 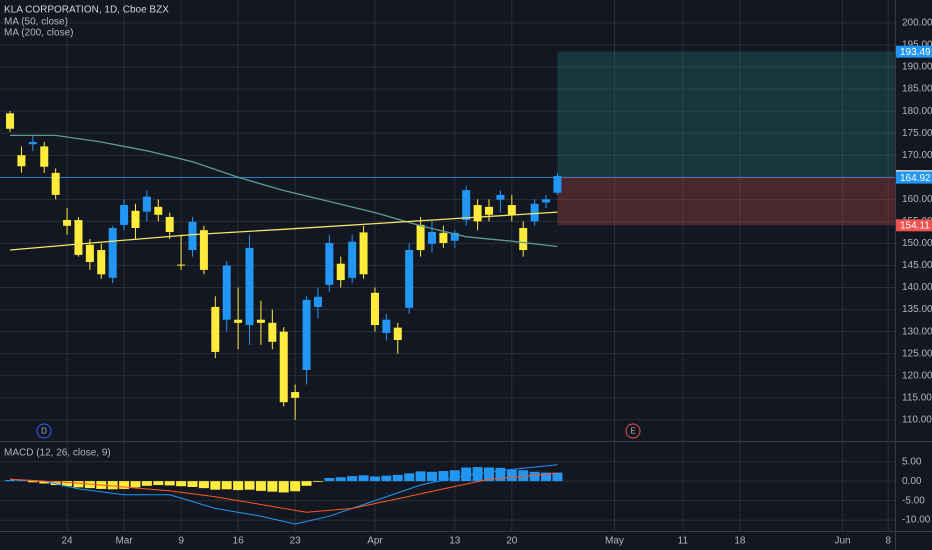 I want to click on y-tick-label: 135.00, so click(x=917, y=309).